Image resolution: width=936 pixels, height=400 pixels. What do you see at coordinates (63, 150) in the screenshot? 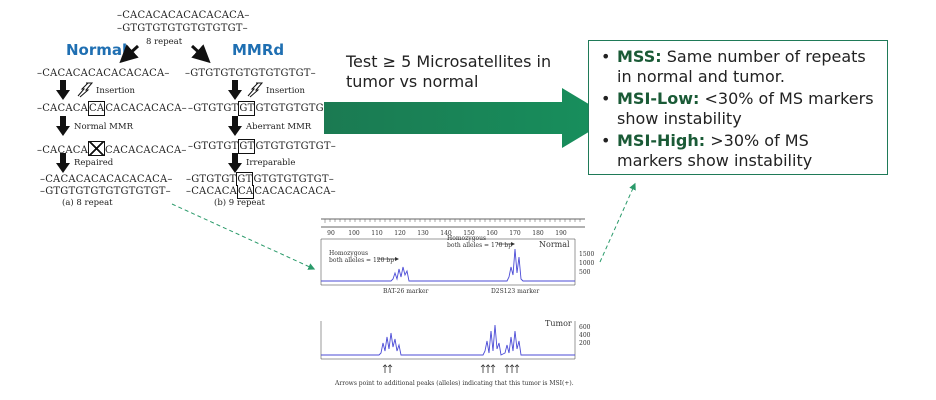
I see `normal-x-left: –CACACA` at bounding box center [63, 150].